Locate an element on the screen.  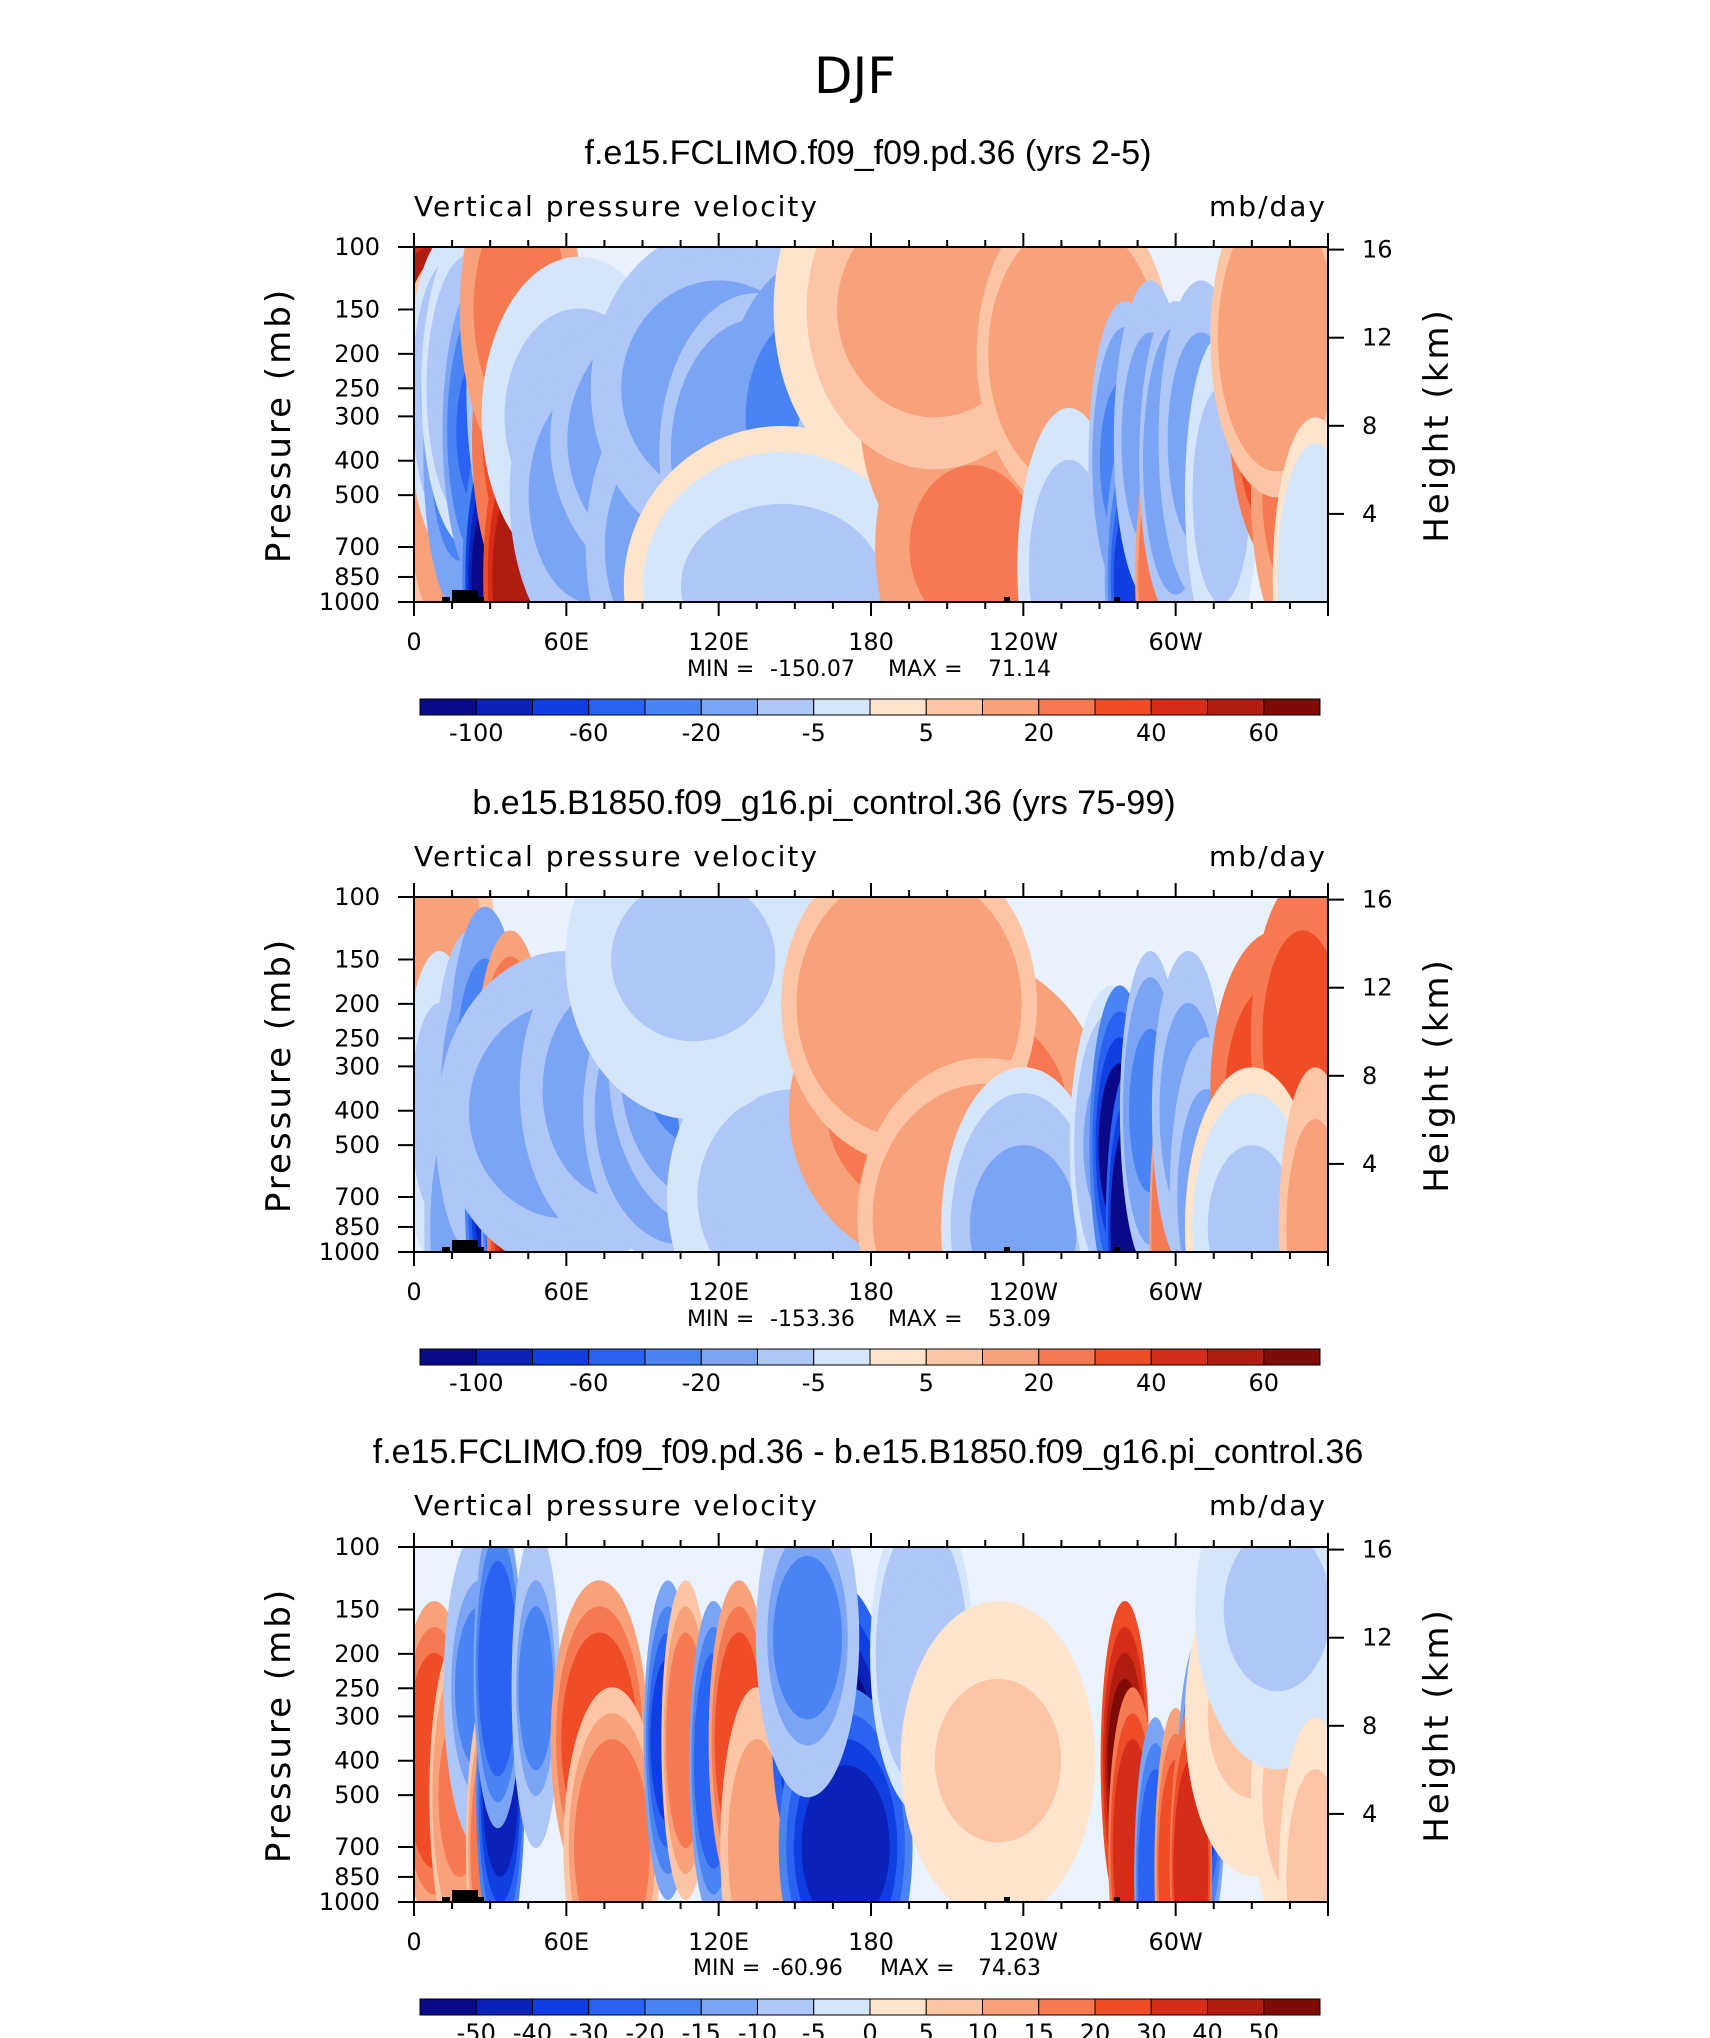
x-tick-label: 60W is located at coordinates (1176, 1942).